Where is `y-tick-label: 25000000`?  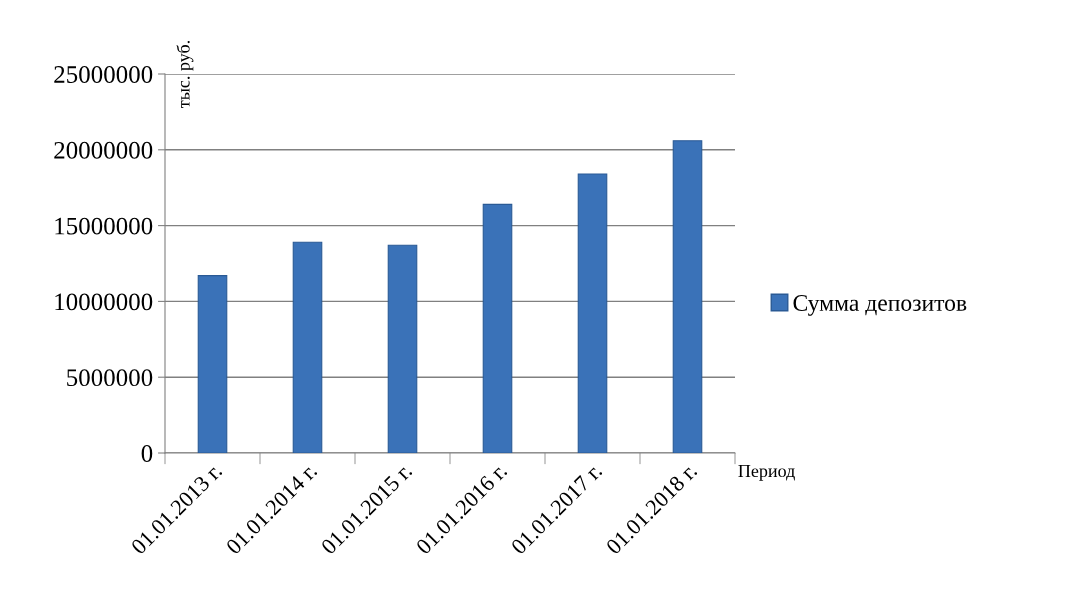
y-tick-label: 25000000 is located at coordinates (103, 74).